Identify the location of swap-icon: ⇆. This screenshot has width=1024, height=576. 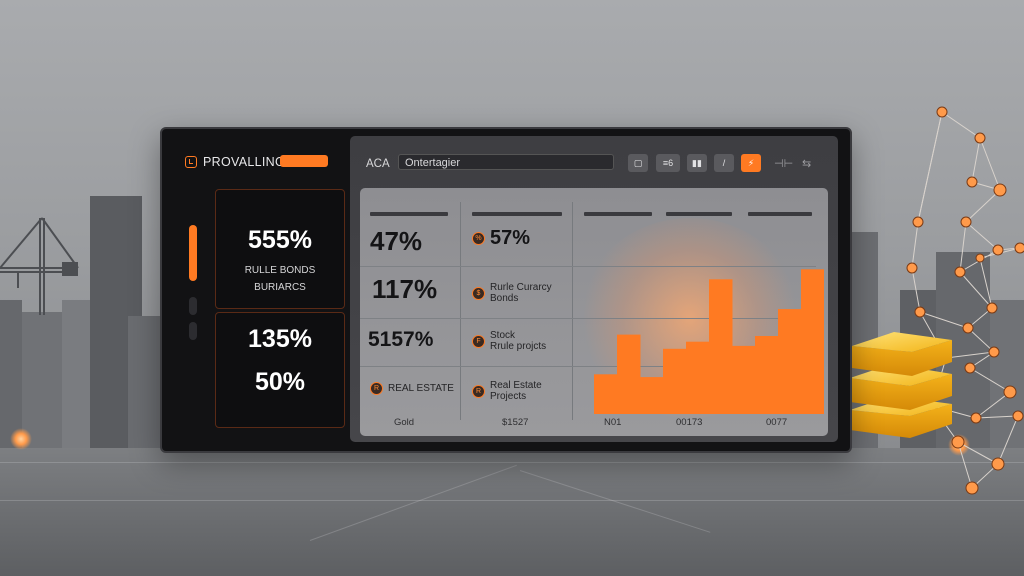
(807, 163).